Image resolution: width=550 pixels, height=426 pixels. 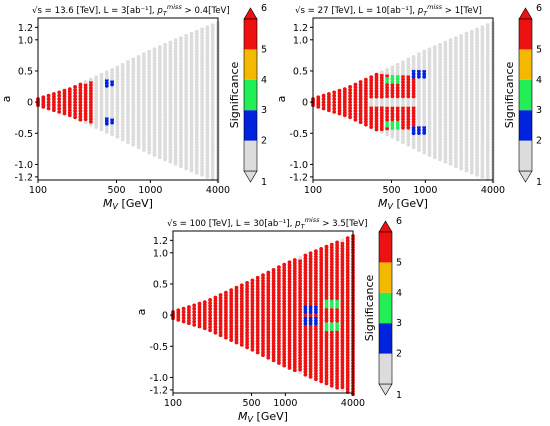 I want to click on y-tick-label: 1.2, so click(x=25, y=28).